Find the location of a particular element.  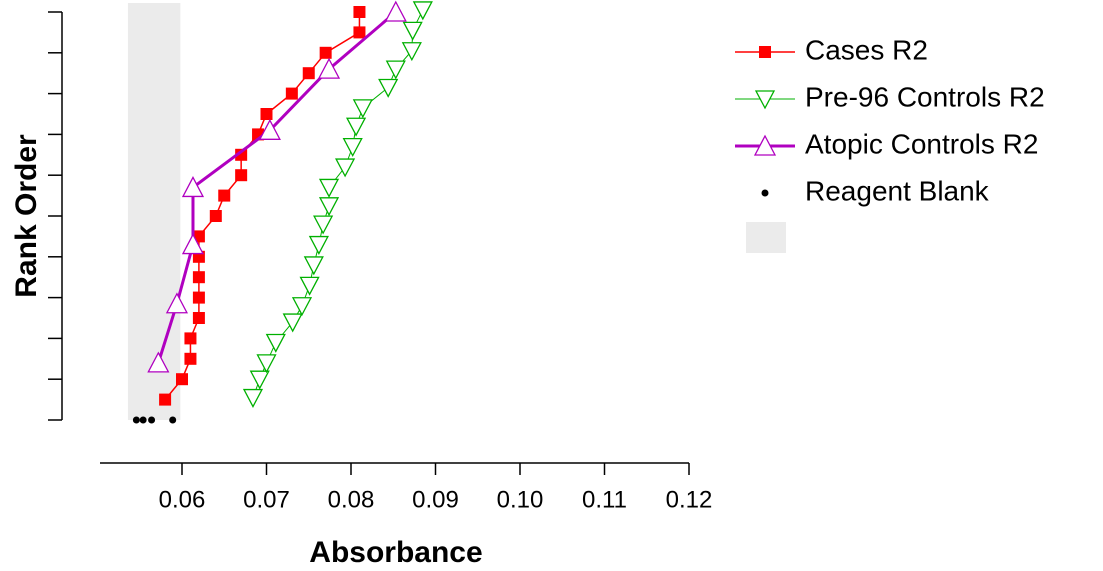

x-tick-label: 0.11 is located at coordinates (604, 499).